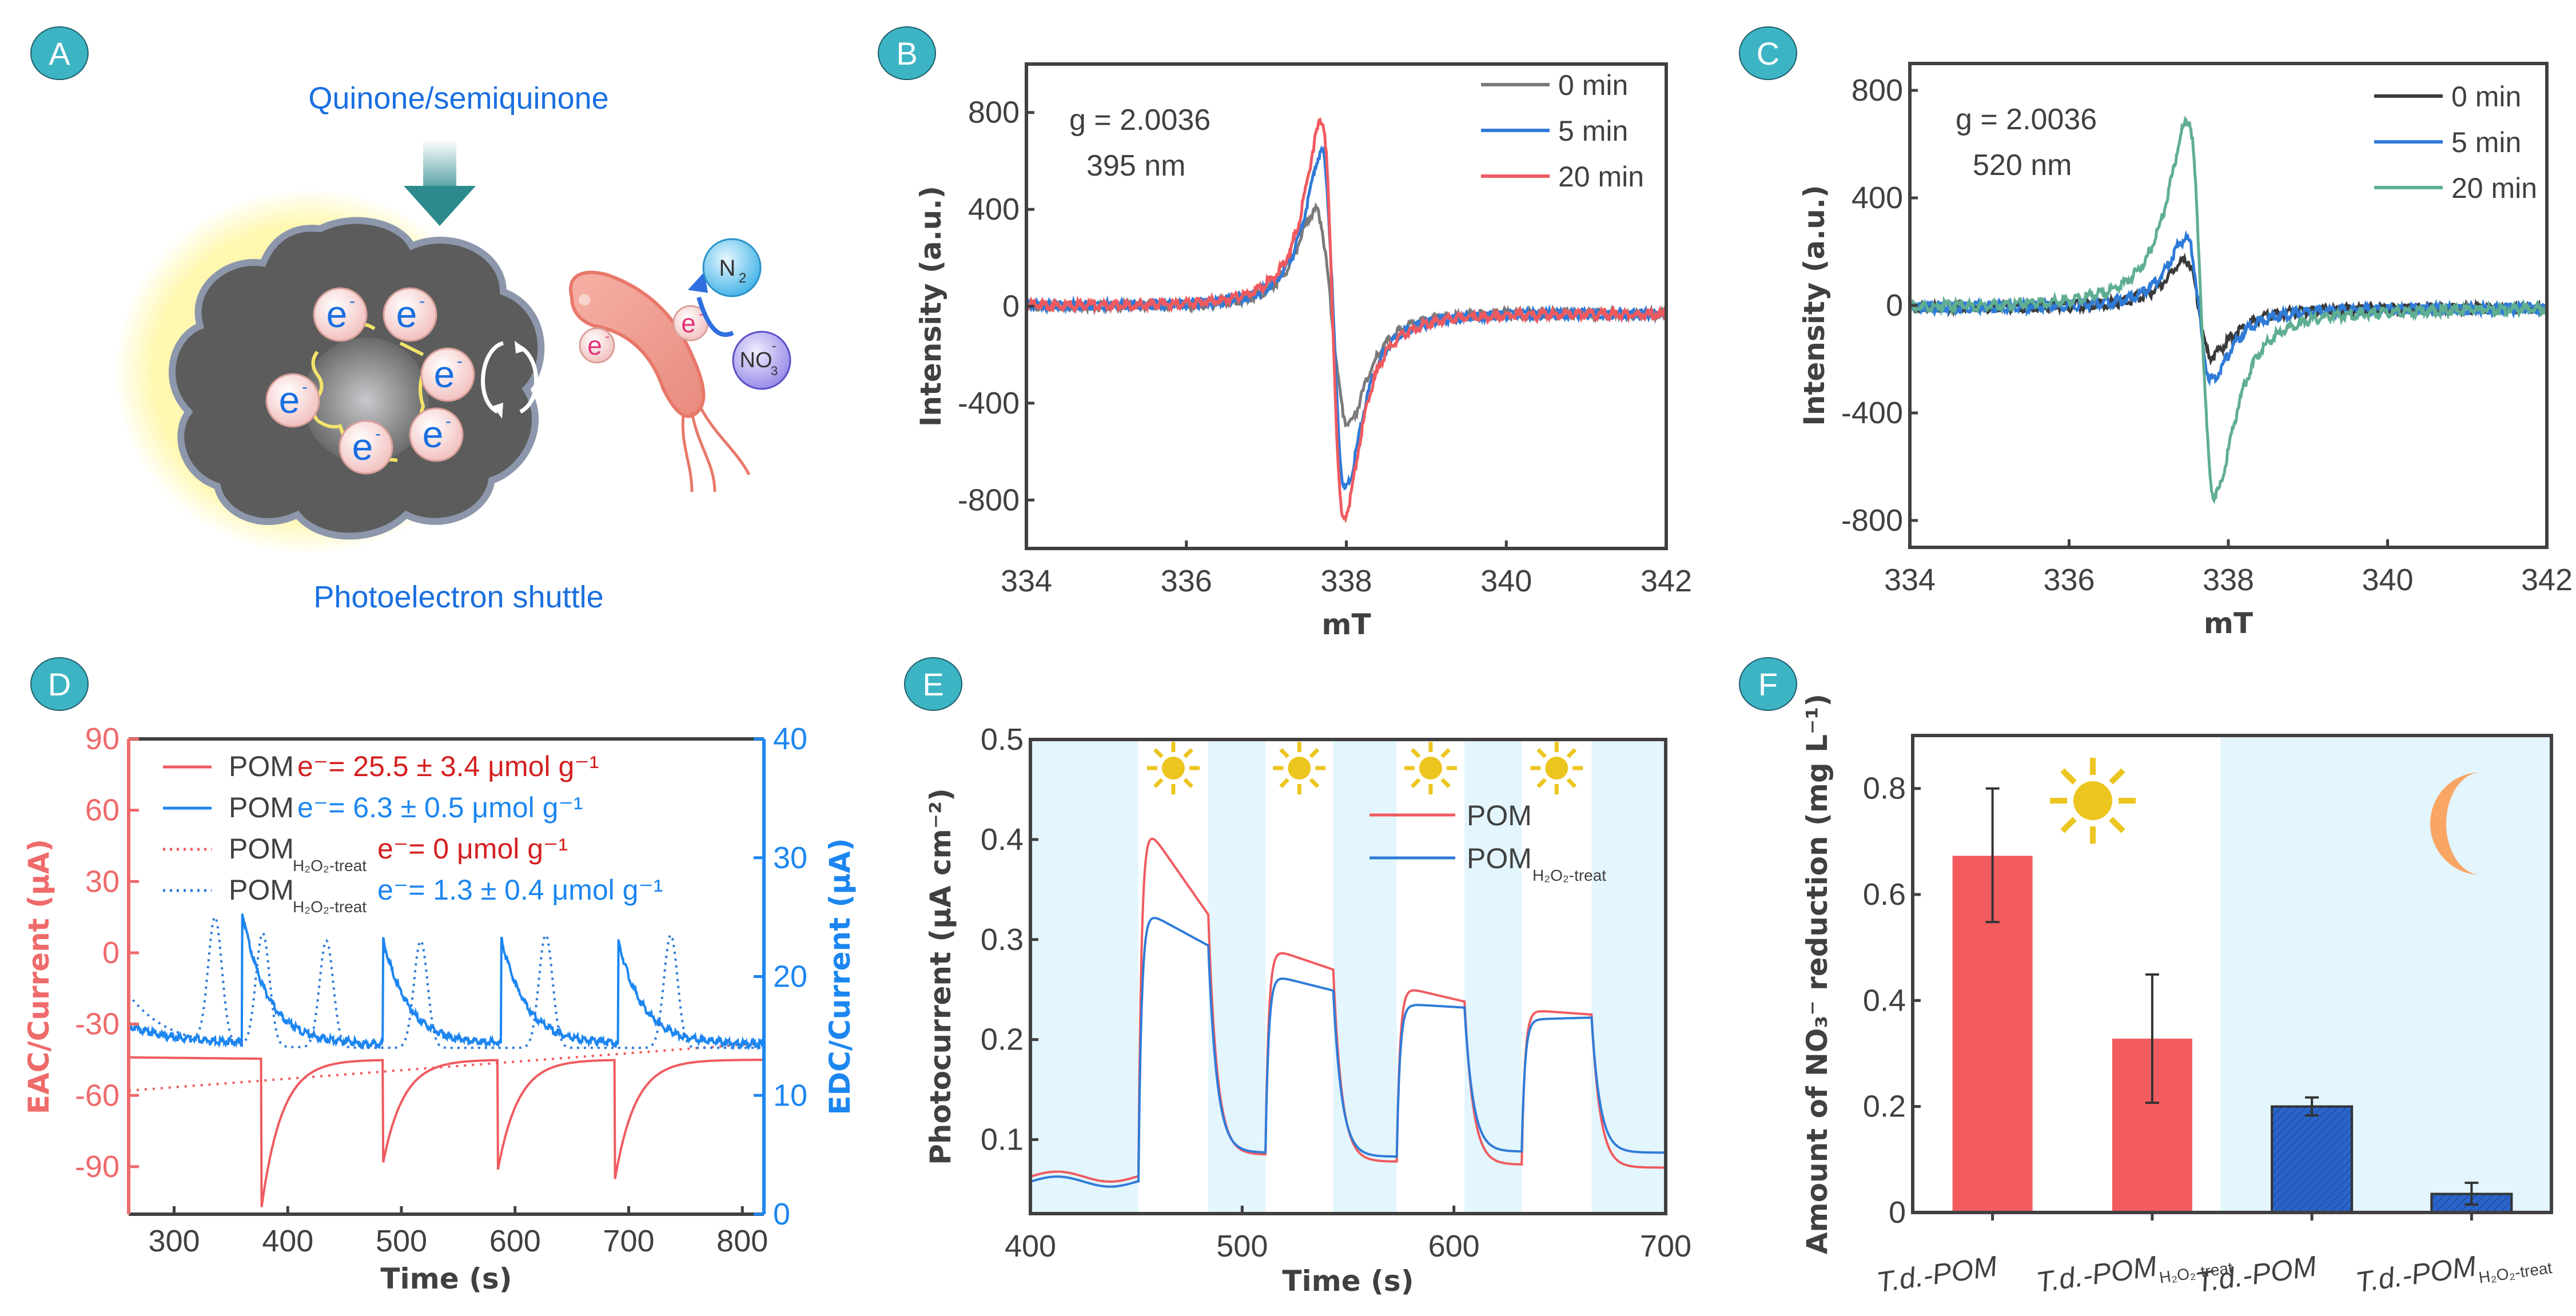 The width and height of the screenshot is (2576, 1316). Describe the element at coordinates (756, 360) in the screenshot. I see `svg-text: NO` at that location.